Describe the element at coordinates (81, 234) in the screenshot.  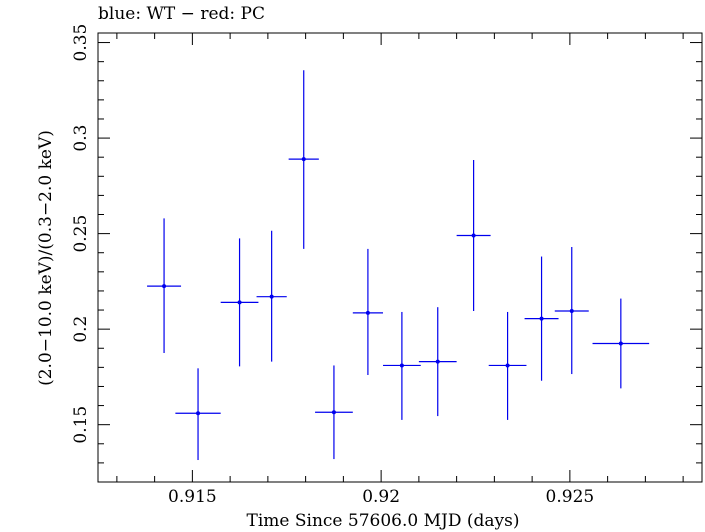
I see `y-tick-label: 0.25` at that location.